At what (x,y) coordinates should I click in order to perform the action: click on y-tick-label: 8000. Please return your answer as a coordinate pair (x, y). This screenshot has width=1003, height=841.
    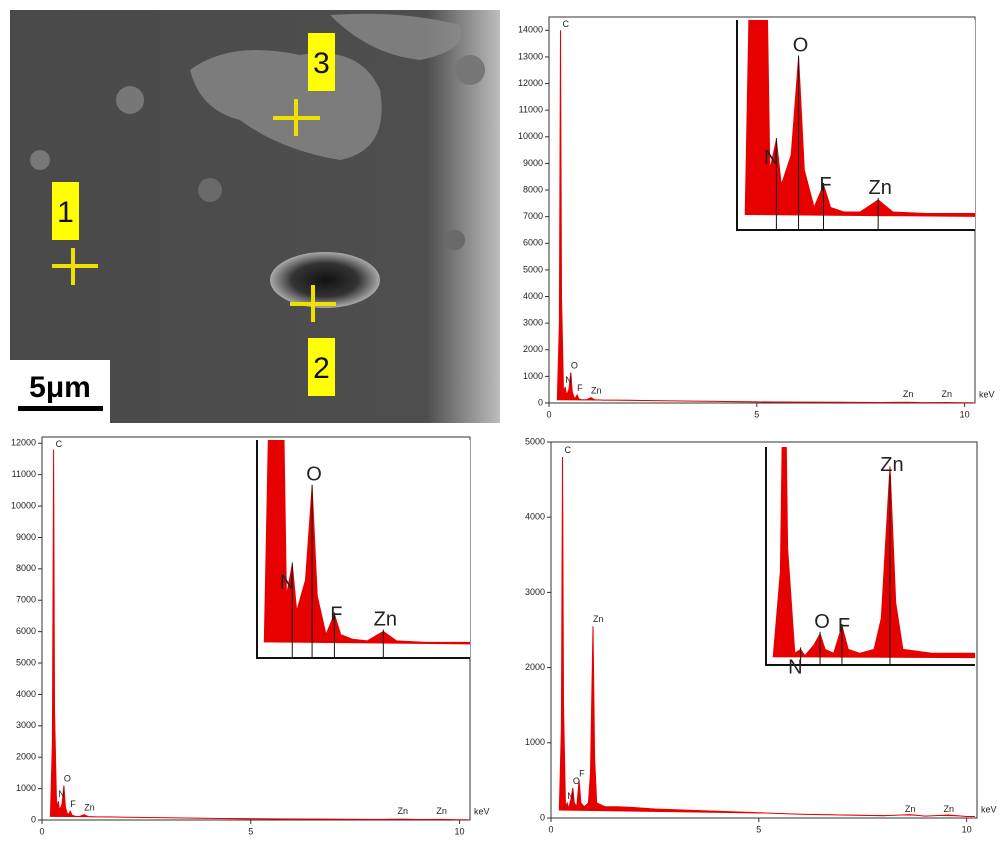
    Looking at the image, I should click on (26, 568).